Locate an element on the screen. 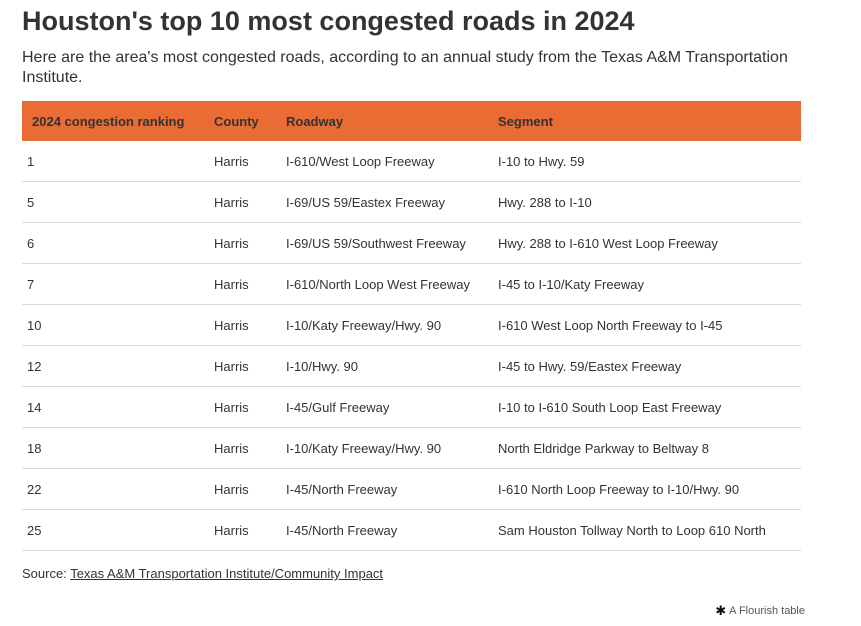  cell-roadway: I-610/North Loop West Freeway is located at coordinates (387, 284).